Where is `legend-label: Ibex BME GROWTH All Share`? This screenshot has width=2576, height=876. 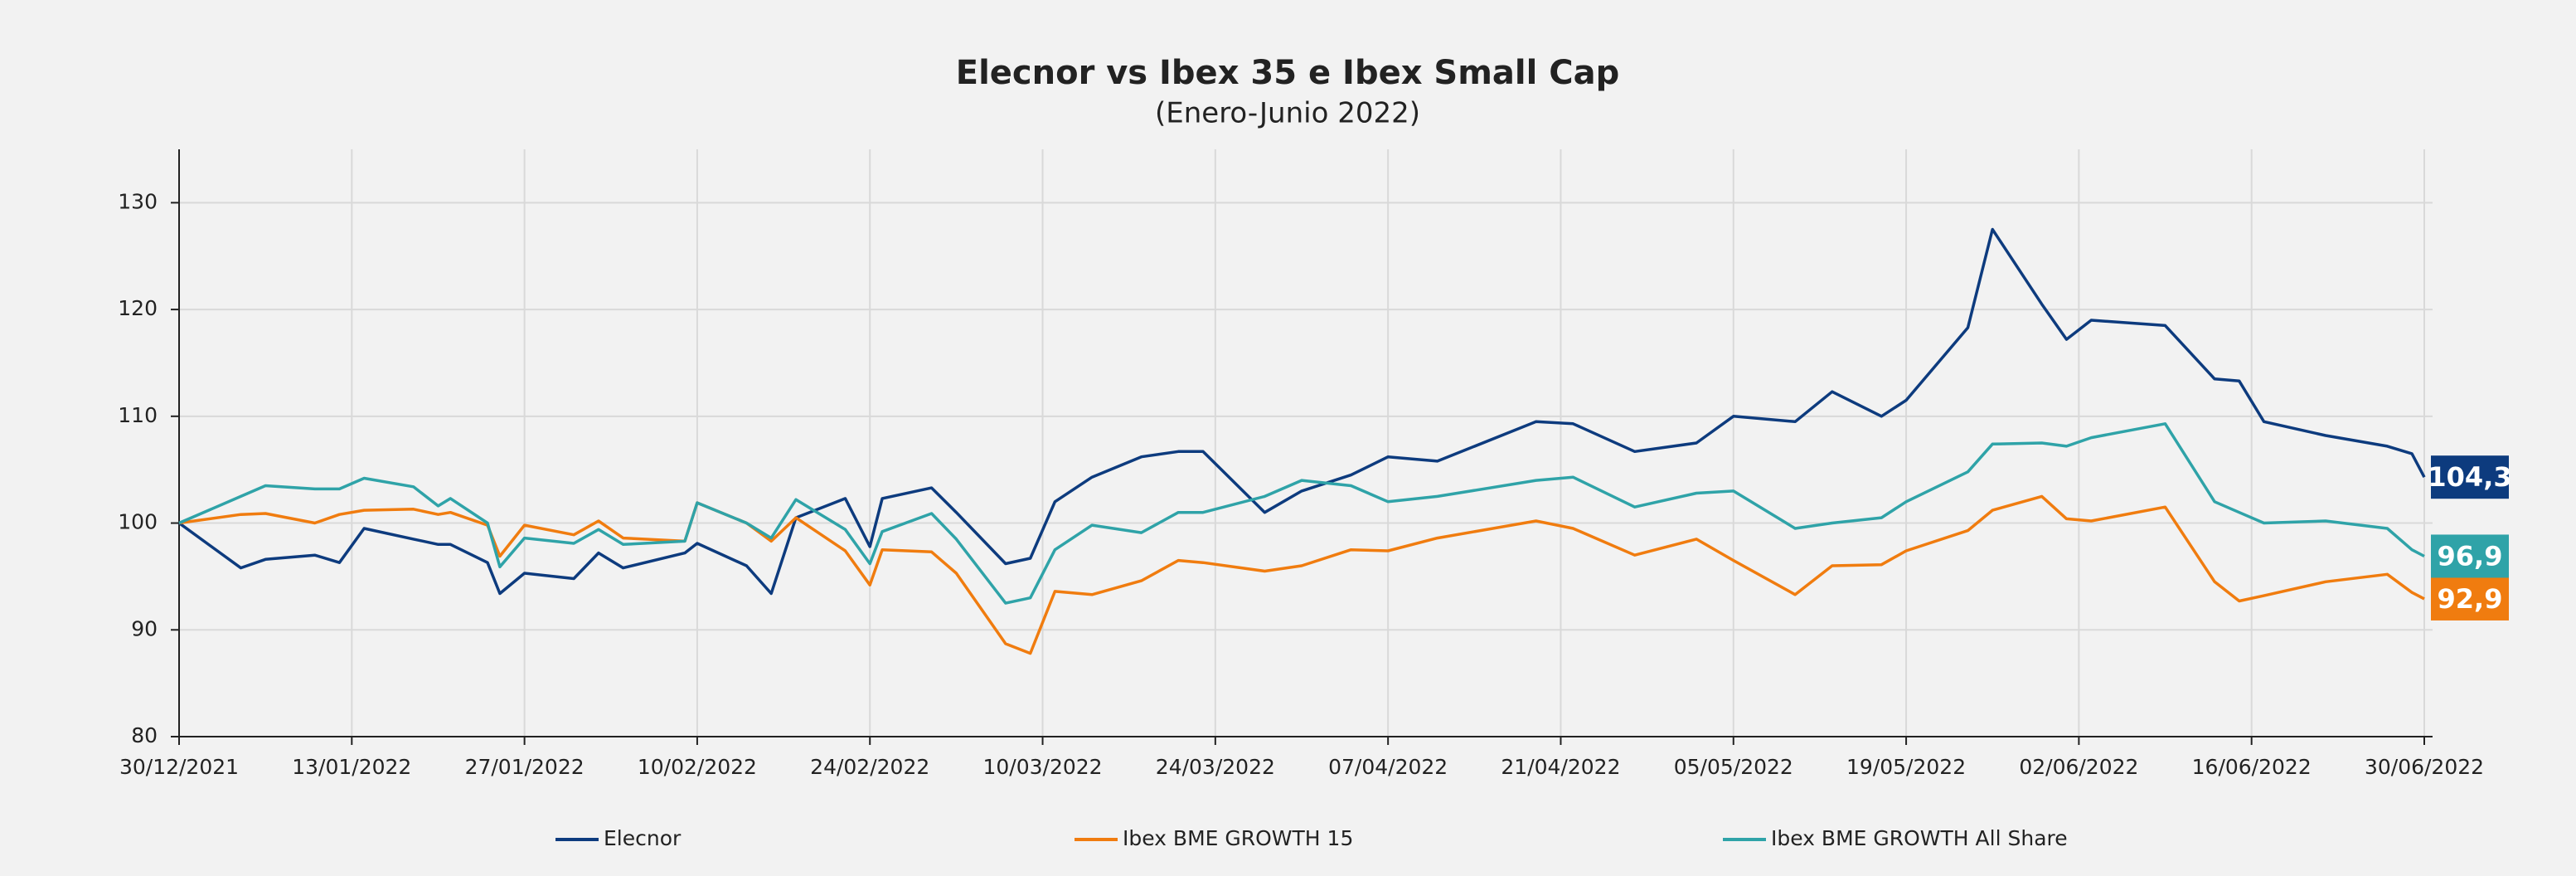 legend-label: Ibex BME GROWTH All Share is located at coordinates (1919, 838).